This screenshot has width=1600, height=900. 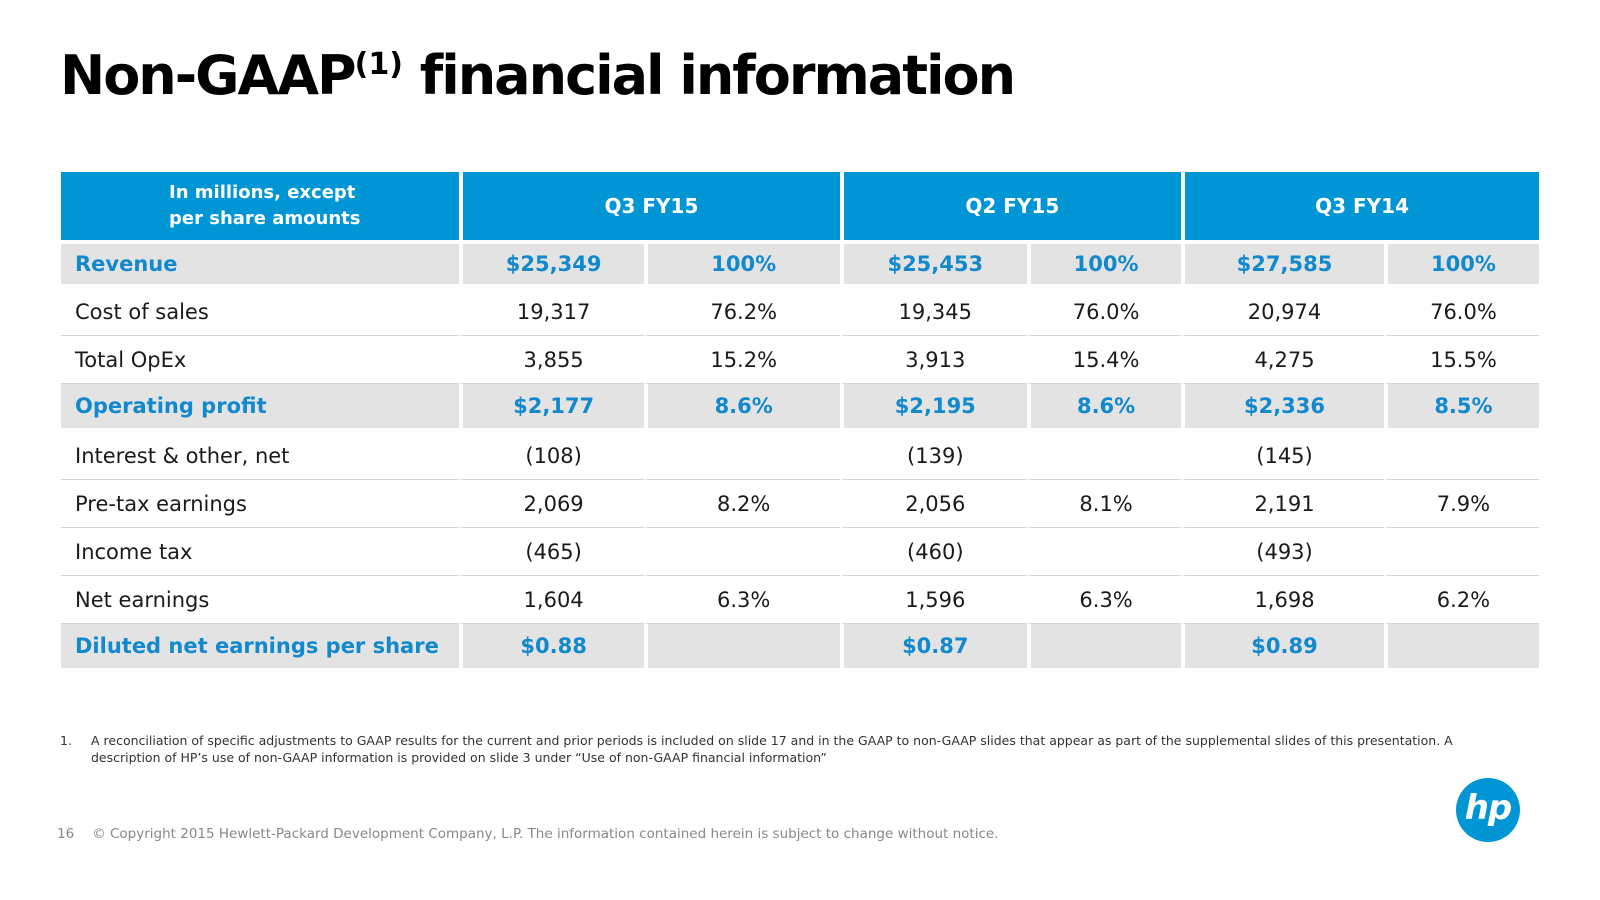 I want to click on value-cell: $0.89, so click(x=1282, y=648).